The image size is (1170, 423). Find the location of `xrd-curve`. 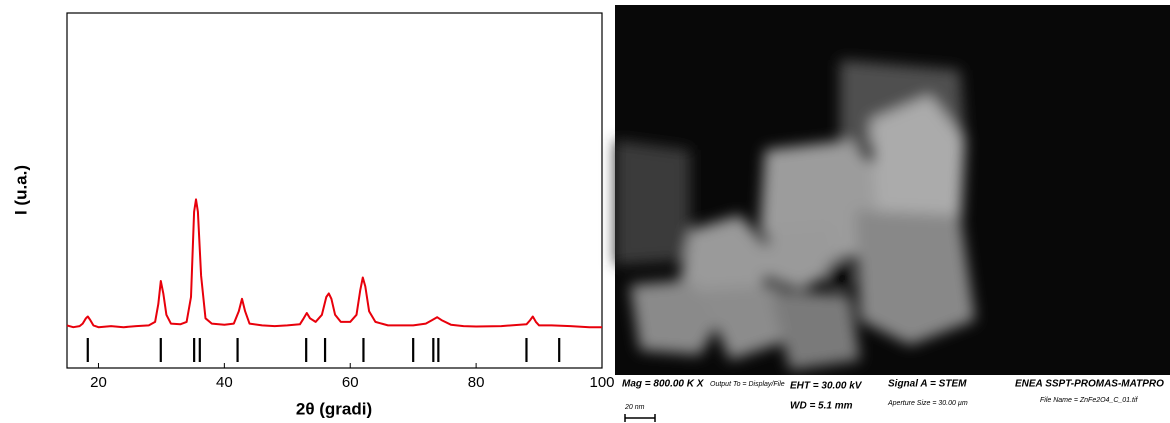

xrd-curve is located at coordinates (334, 263).